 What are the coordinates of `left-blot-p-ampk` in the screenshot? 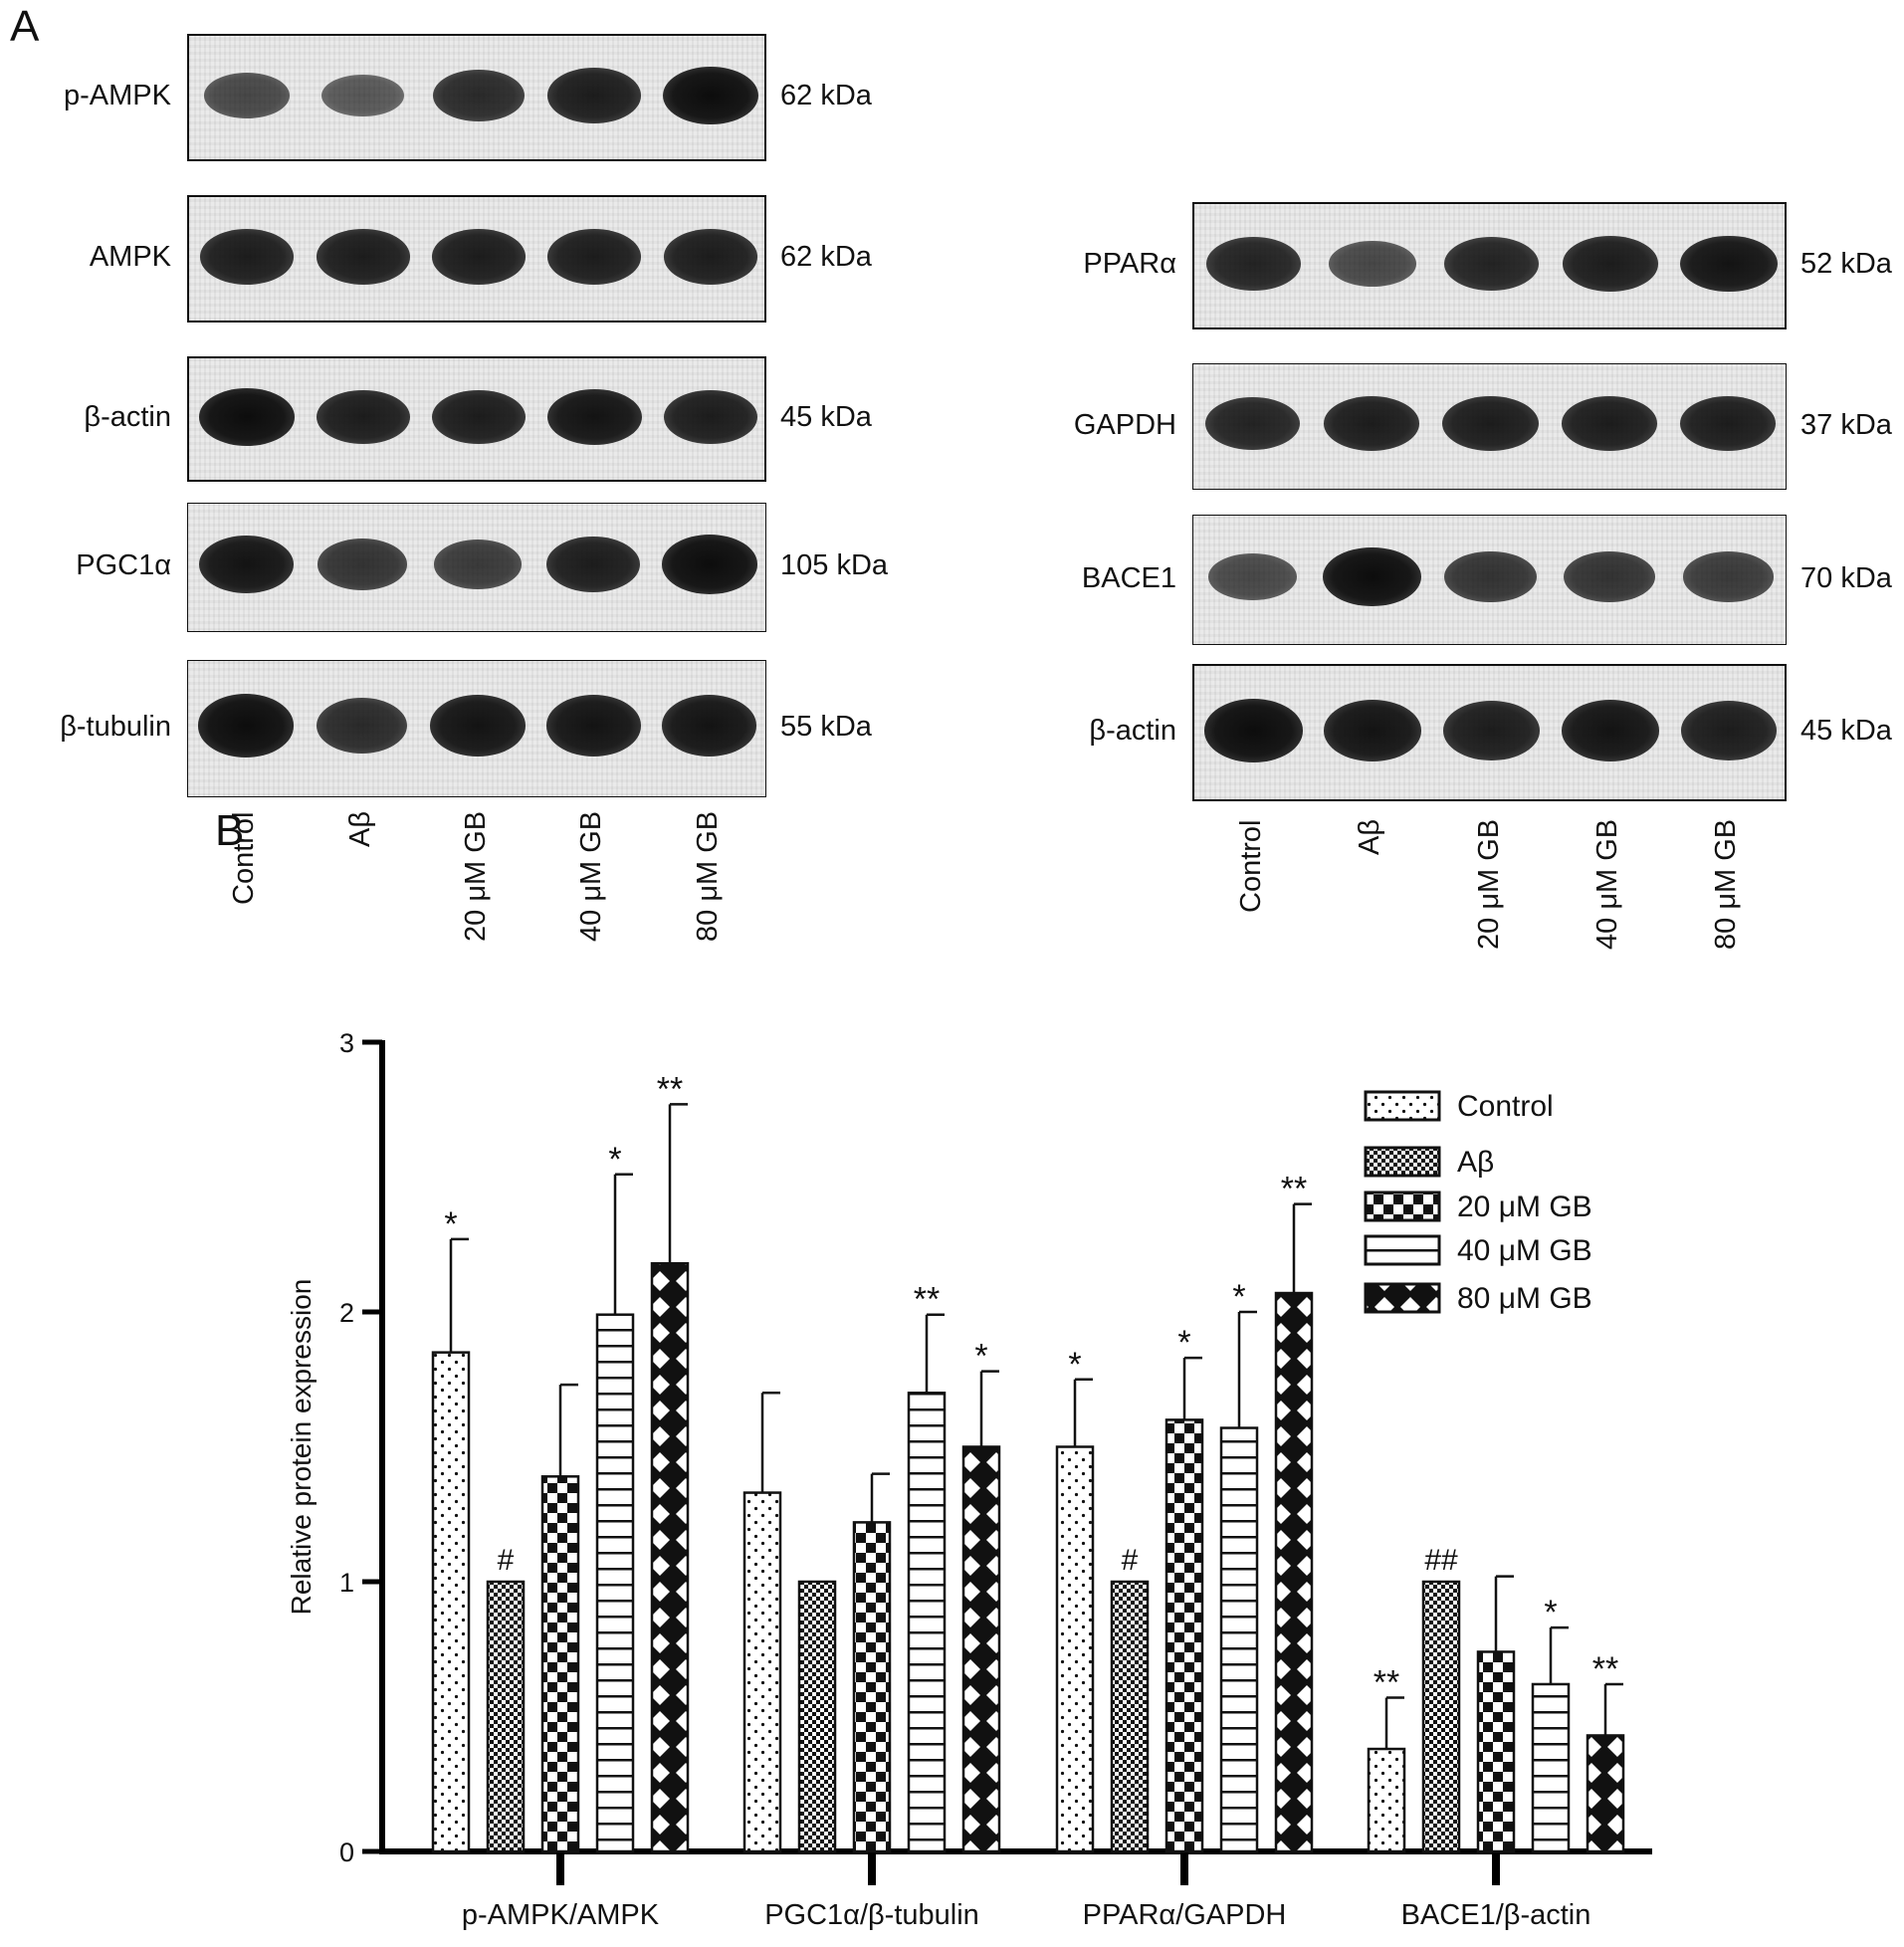 It's located at (476, 98).